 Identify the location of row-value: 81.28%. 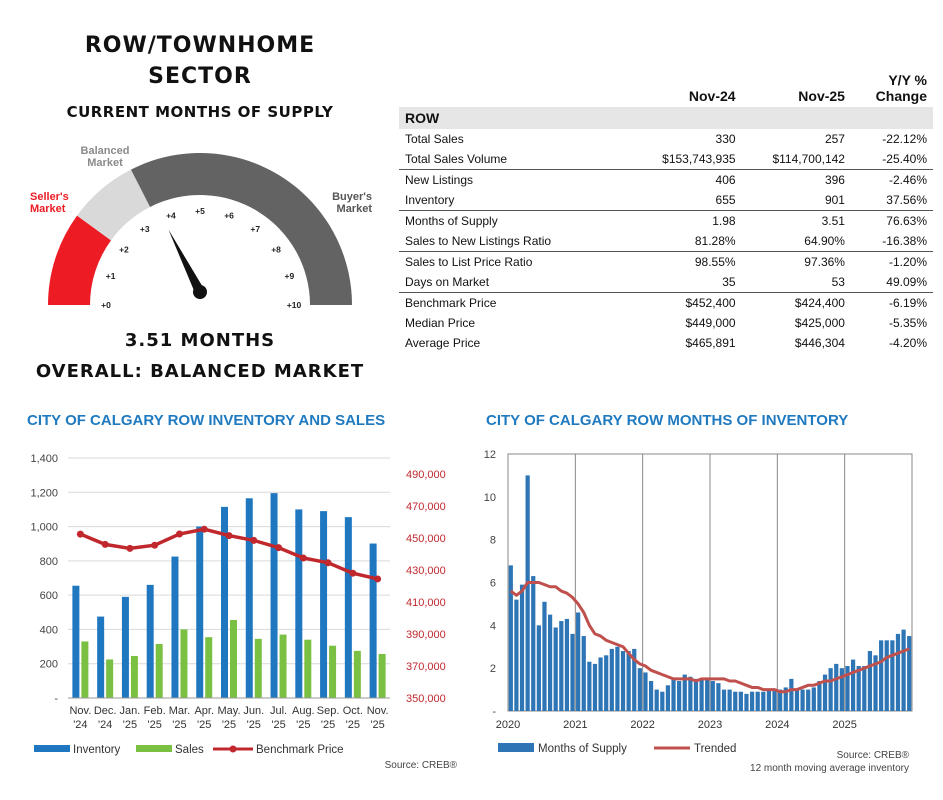
(686, 241).